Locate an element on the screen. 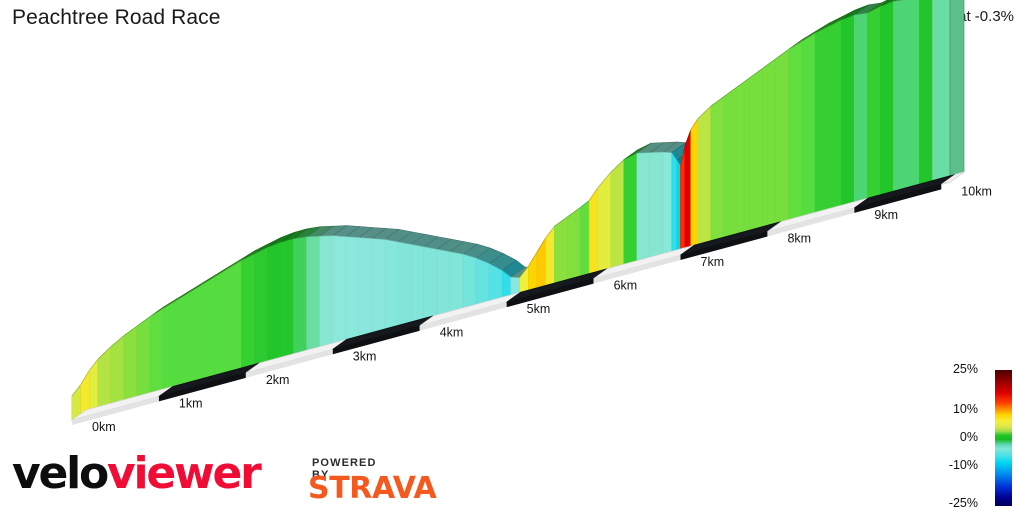 This screenshot has width=1024, height=512. axis-tick-label: 4km is located at coordinates (452, 333).